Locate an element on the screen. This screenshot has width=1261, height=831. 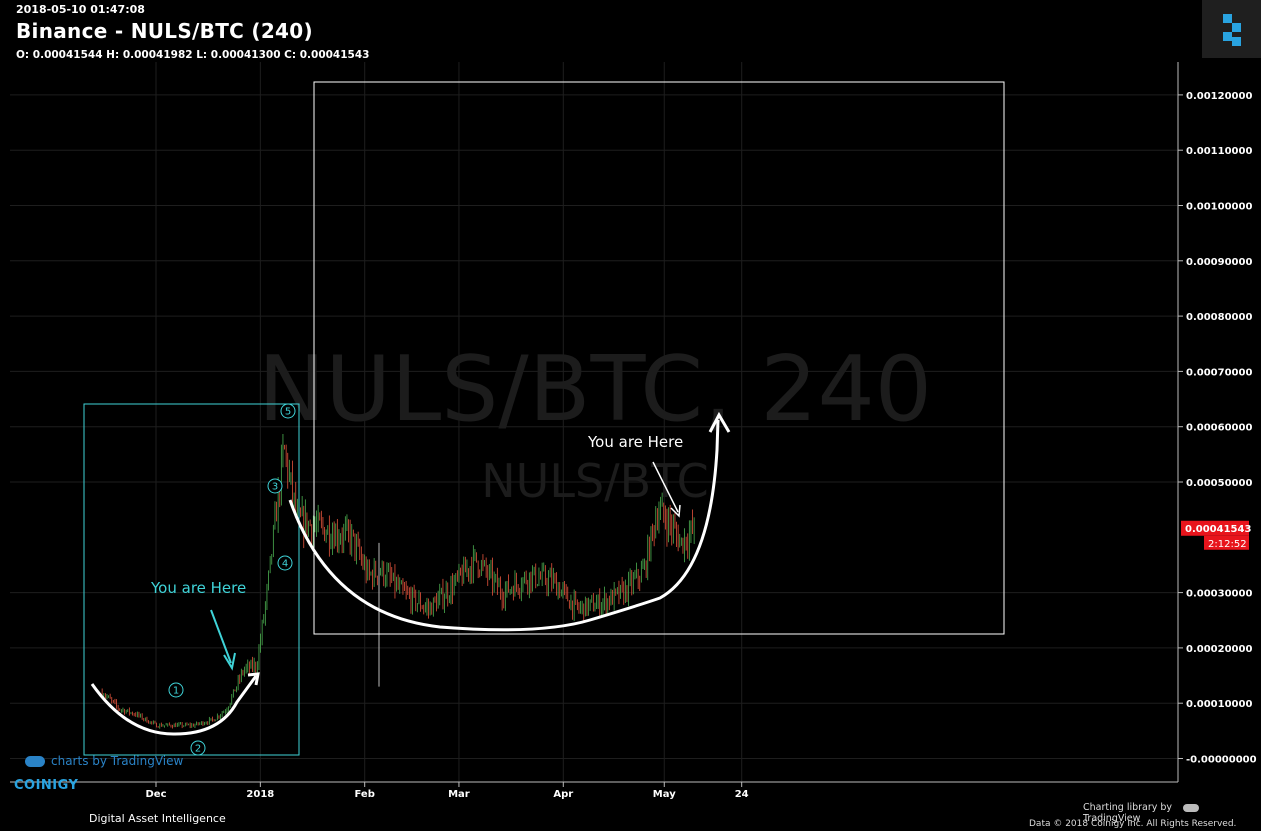
y-tick-label: 0.00080000 is located at coordinates (1219, 317).